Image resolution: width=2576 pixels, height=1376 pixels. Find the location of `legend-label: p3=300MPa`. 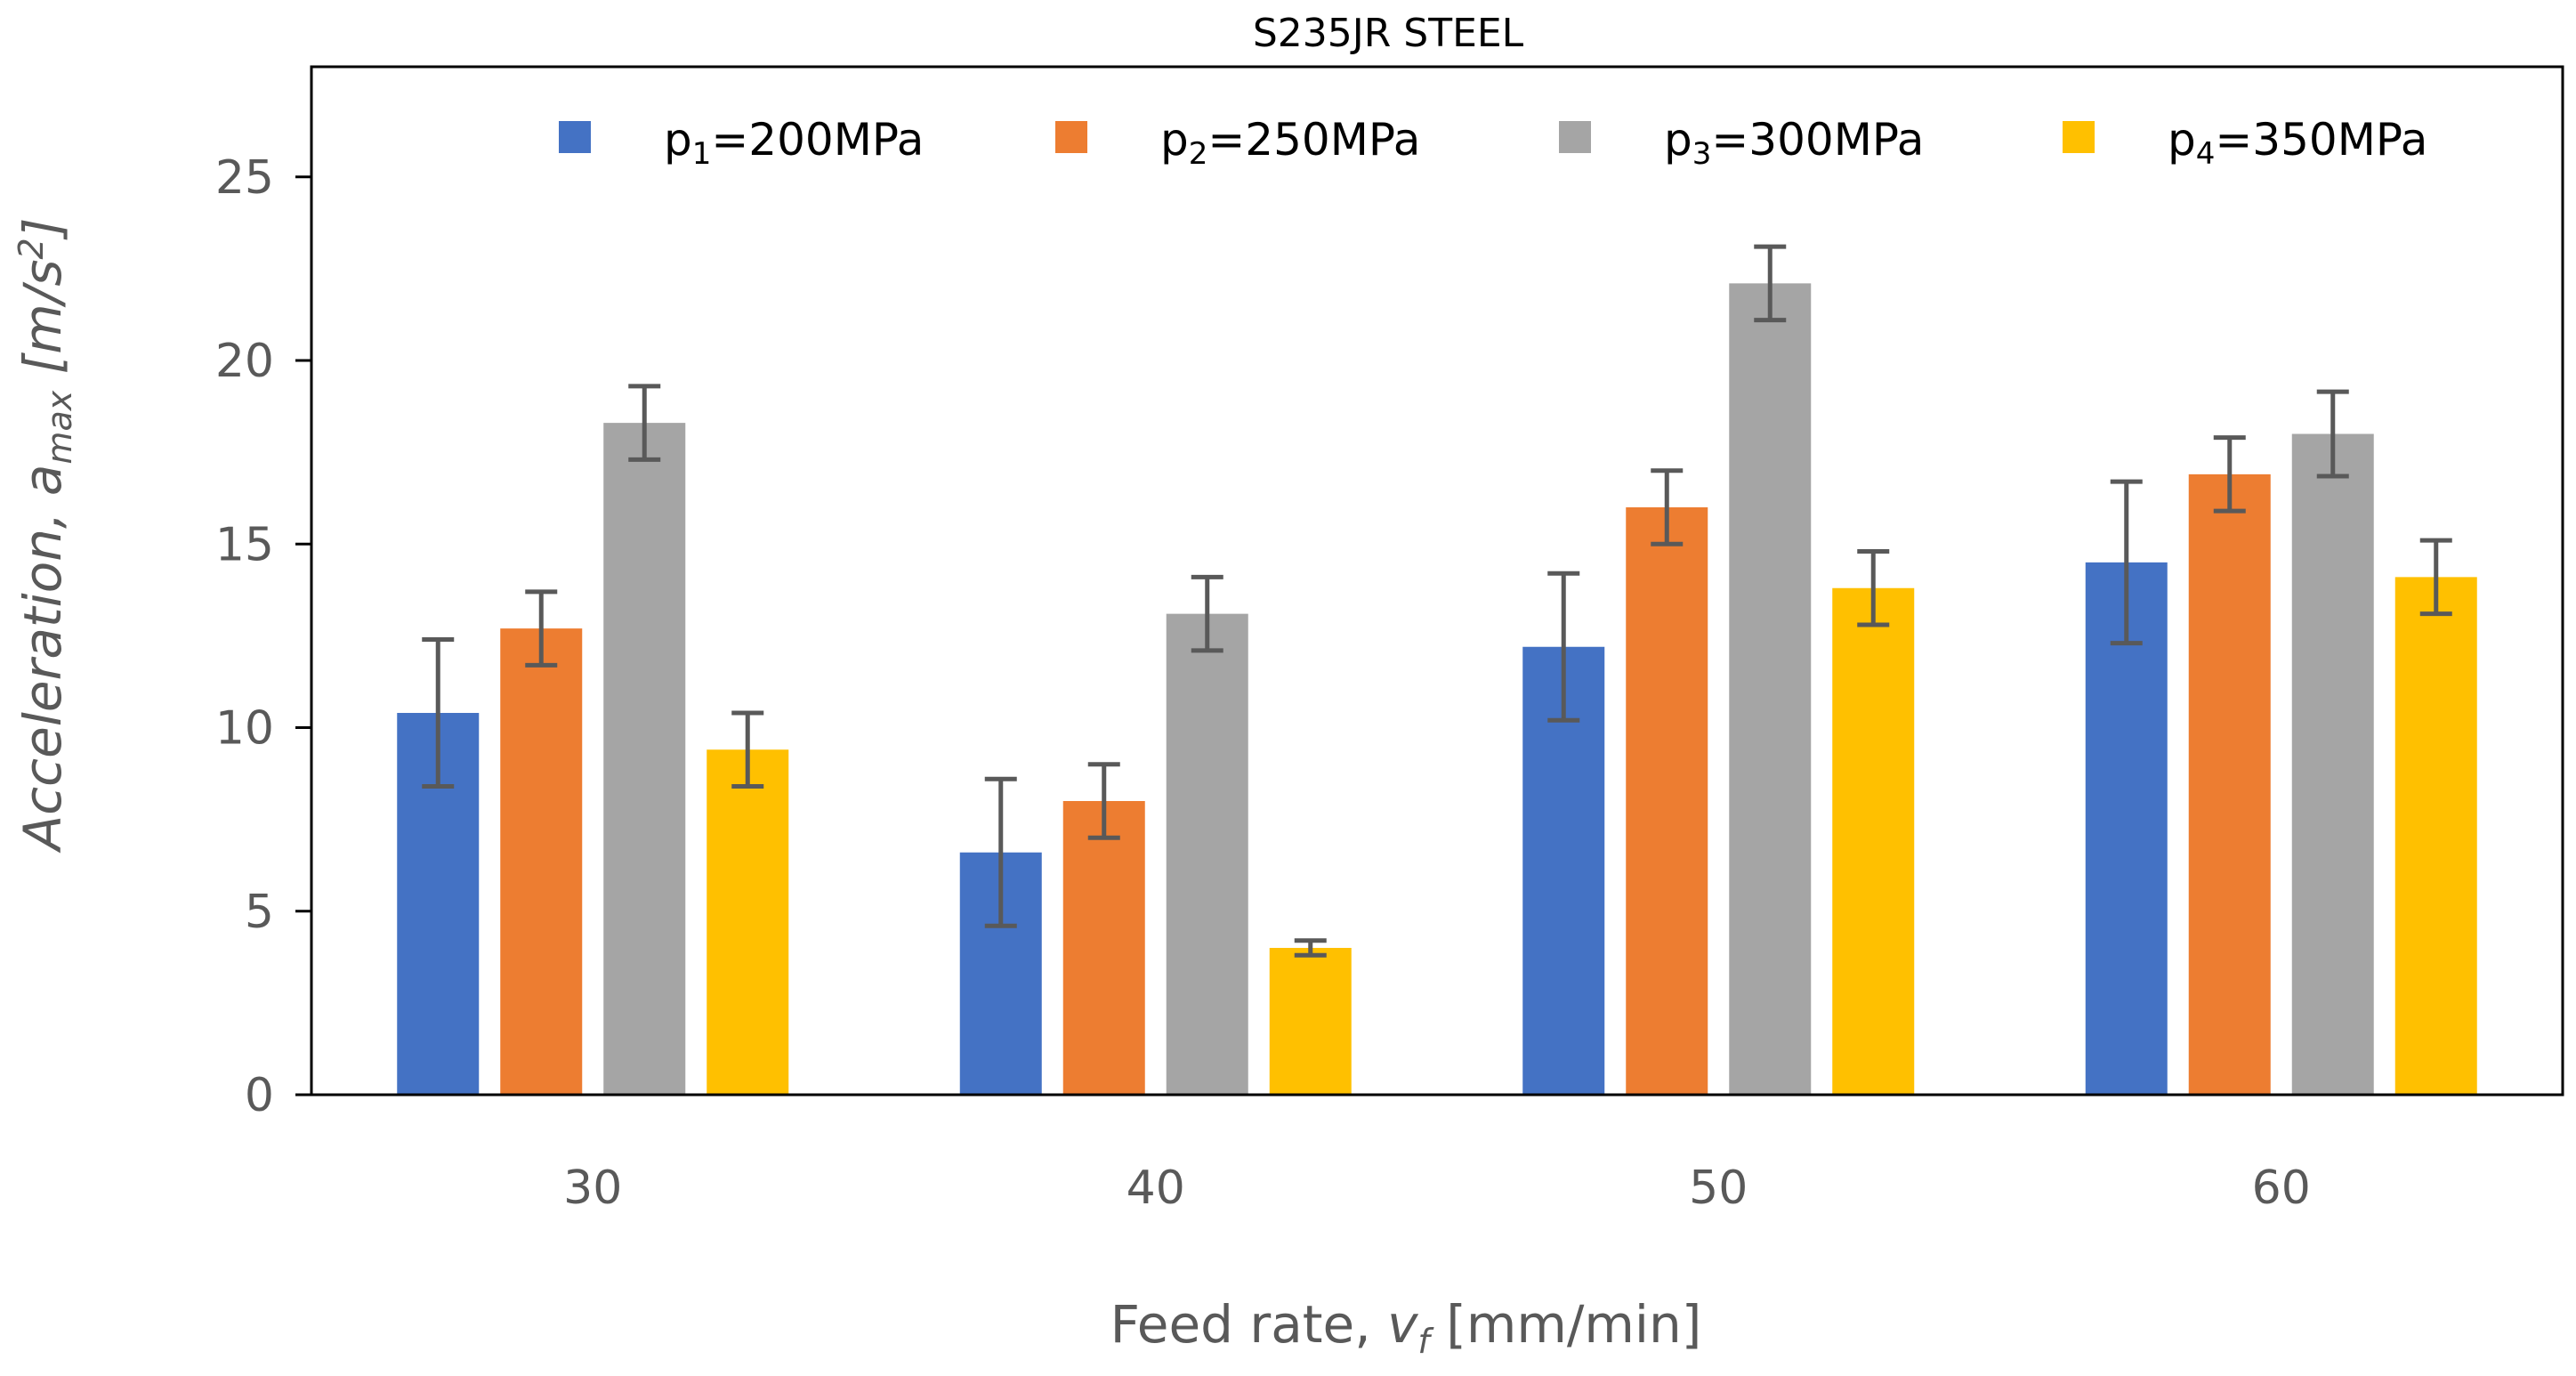

legend-label: p3=300MPa is located at coordinates (1794, 143).